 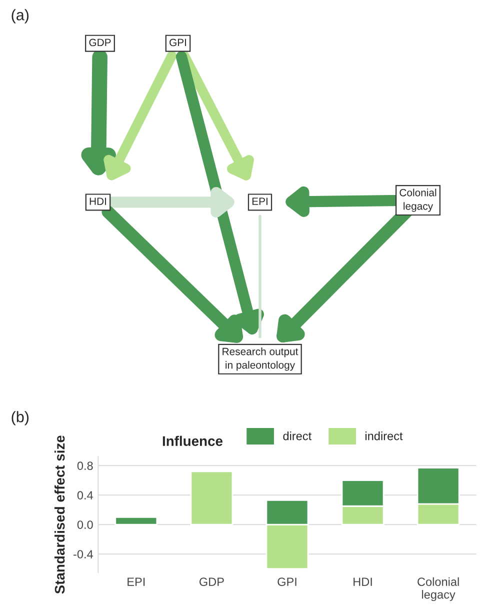 I want to click on legend-label: indirect, so click(x=384, y=436).